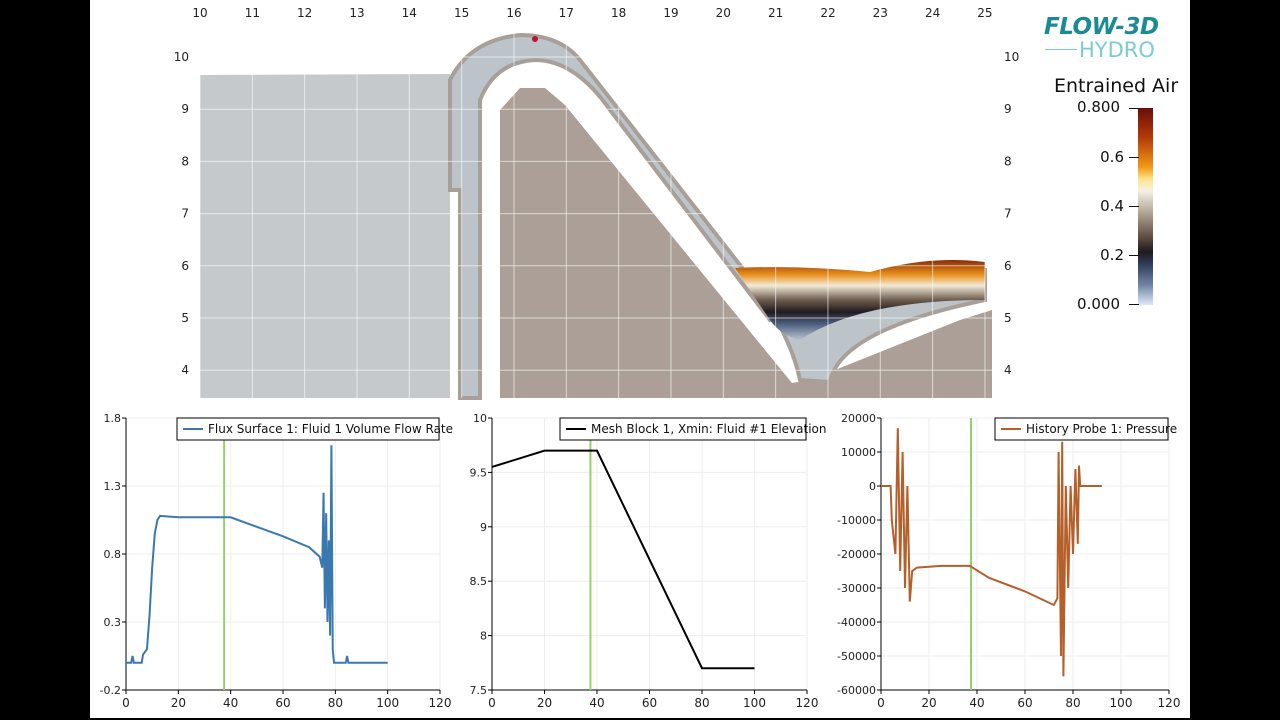 The image size is (1280, 720). Describe the element at coordinates (1008, 318) in the screenshot. I see `y-tick-label-right: 5` at that location.